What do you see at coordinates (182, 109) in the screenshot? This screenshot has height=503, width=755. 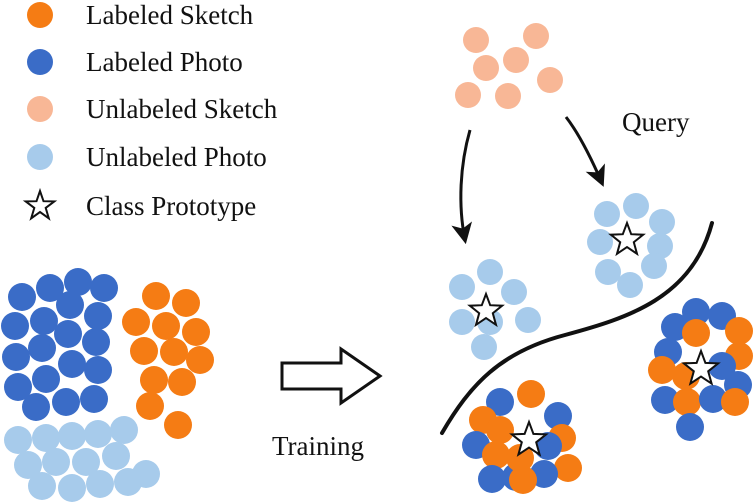 I see `legend-label-unlabeled-sketch: Unlabeled Sketch` at bounding box center [182, 109].